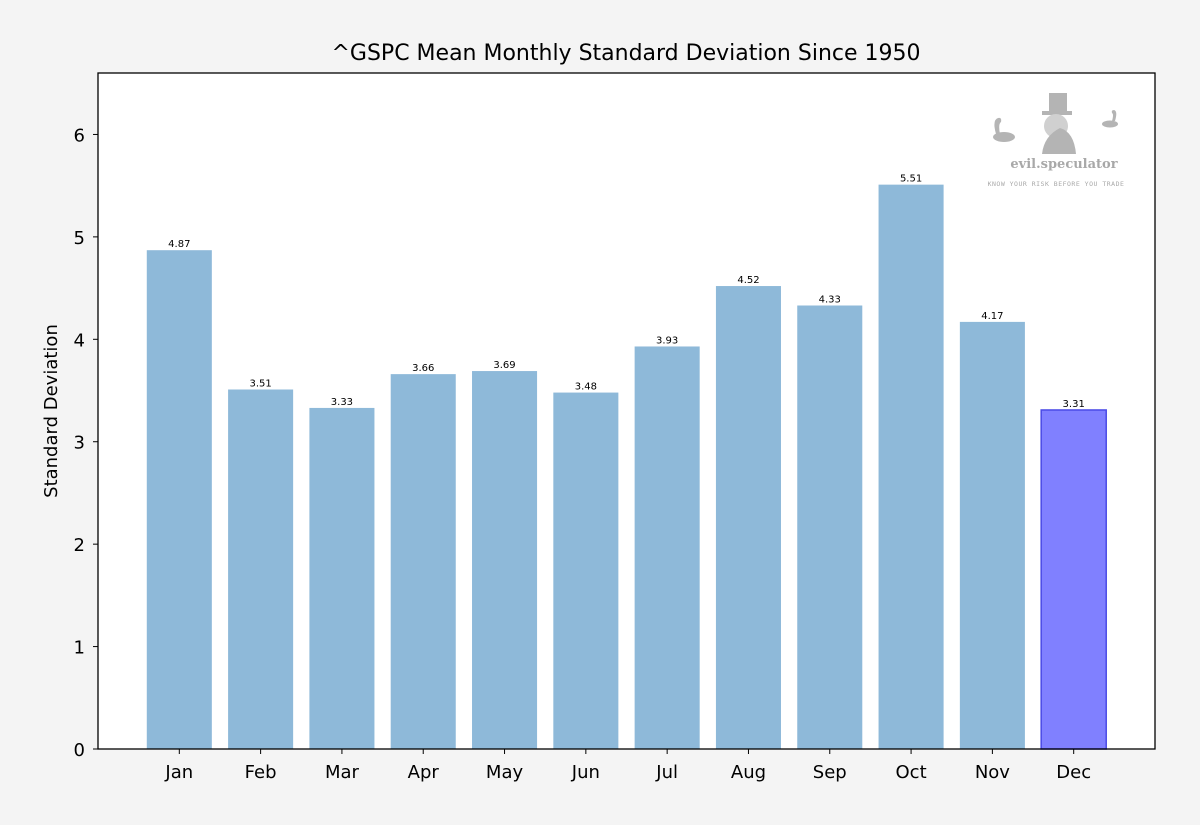  Describe the element at coordinates (424, 772) in the screenshot. I see `x-tick-label-apr: Apr` at that location.